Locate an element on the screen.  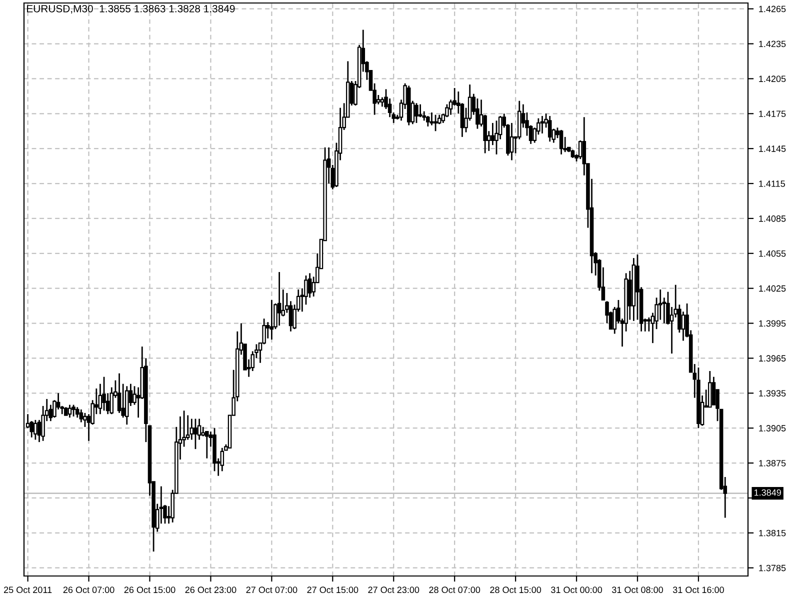
y-tick-label: 1.4115 is located at coordinates (772, 183).